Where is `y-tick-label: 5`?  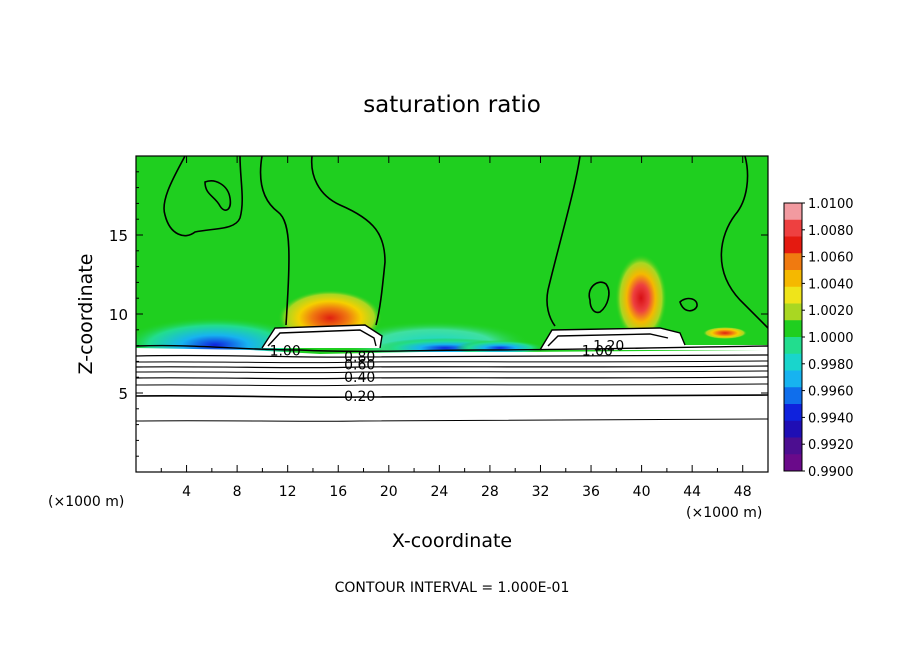 y-tick-label: 5 is located at coordinates (123, 394).